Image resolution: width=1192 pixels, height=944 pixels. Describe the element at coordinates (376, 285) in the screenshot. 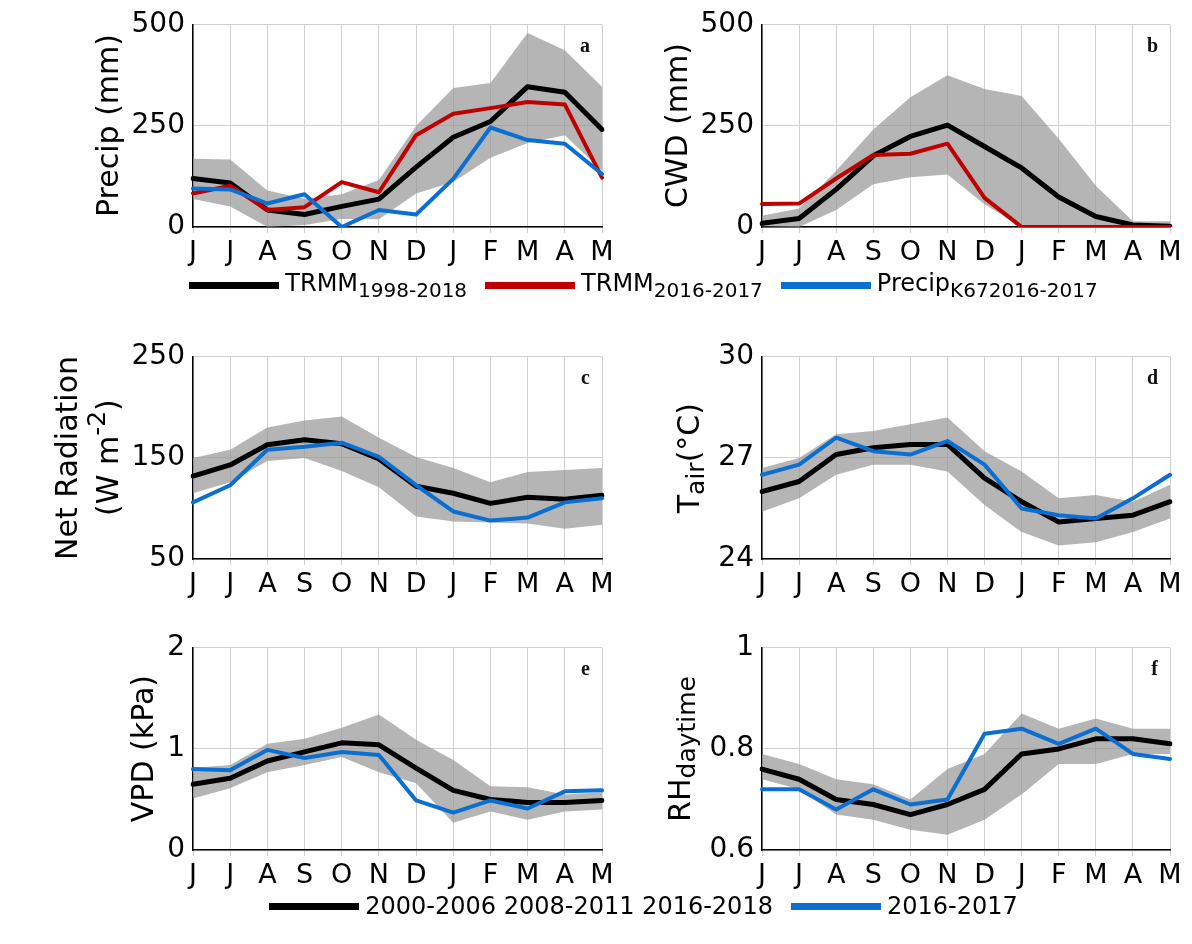

I see `legend-label: TRMM$_{1998-2018}$` at that location.